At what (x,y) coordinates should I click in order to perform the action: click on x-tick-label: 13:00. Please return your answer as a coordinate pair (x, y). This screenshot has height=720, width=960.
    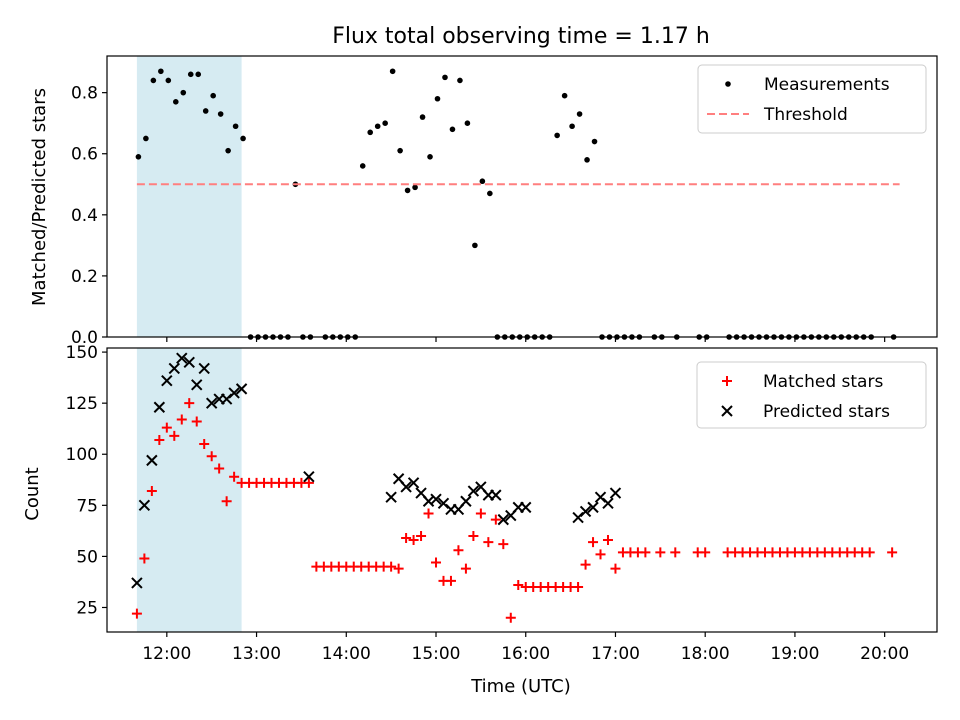
    Looking at the image, I should click on (256, 654).